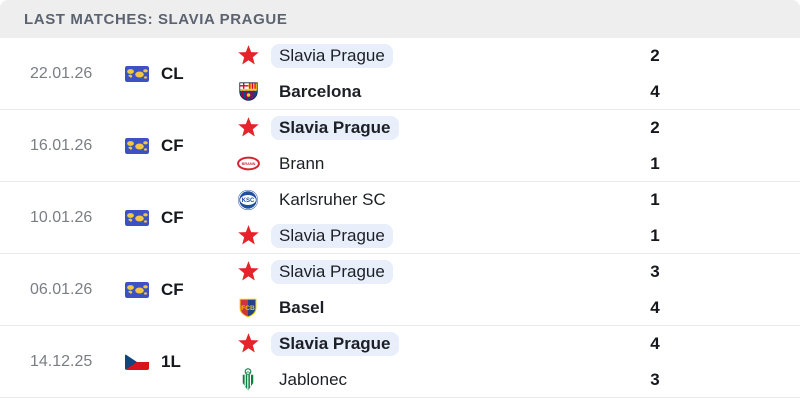 Image resolution: width=800 pixels, height=400 pixels. I want to click on teams: Slavia Prague Barcelona, so click(372, 74).